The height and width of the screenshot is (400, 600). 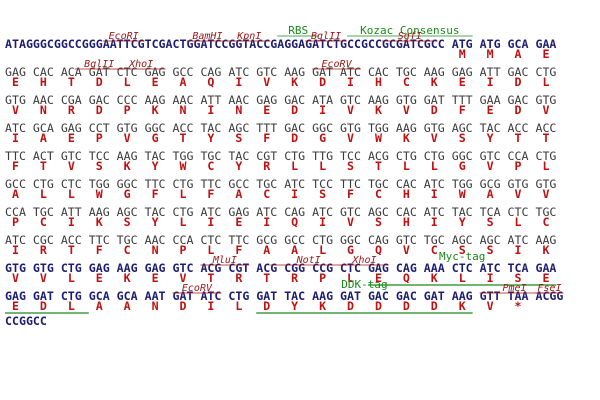 What do you see at coordinates (294, 100) in the screenshot?
I see `codon: GAC` at bounding box center [294, 100].